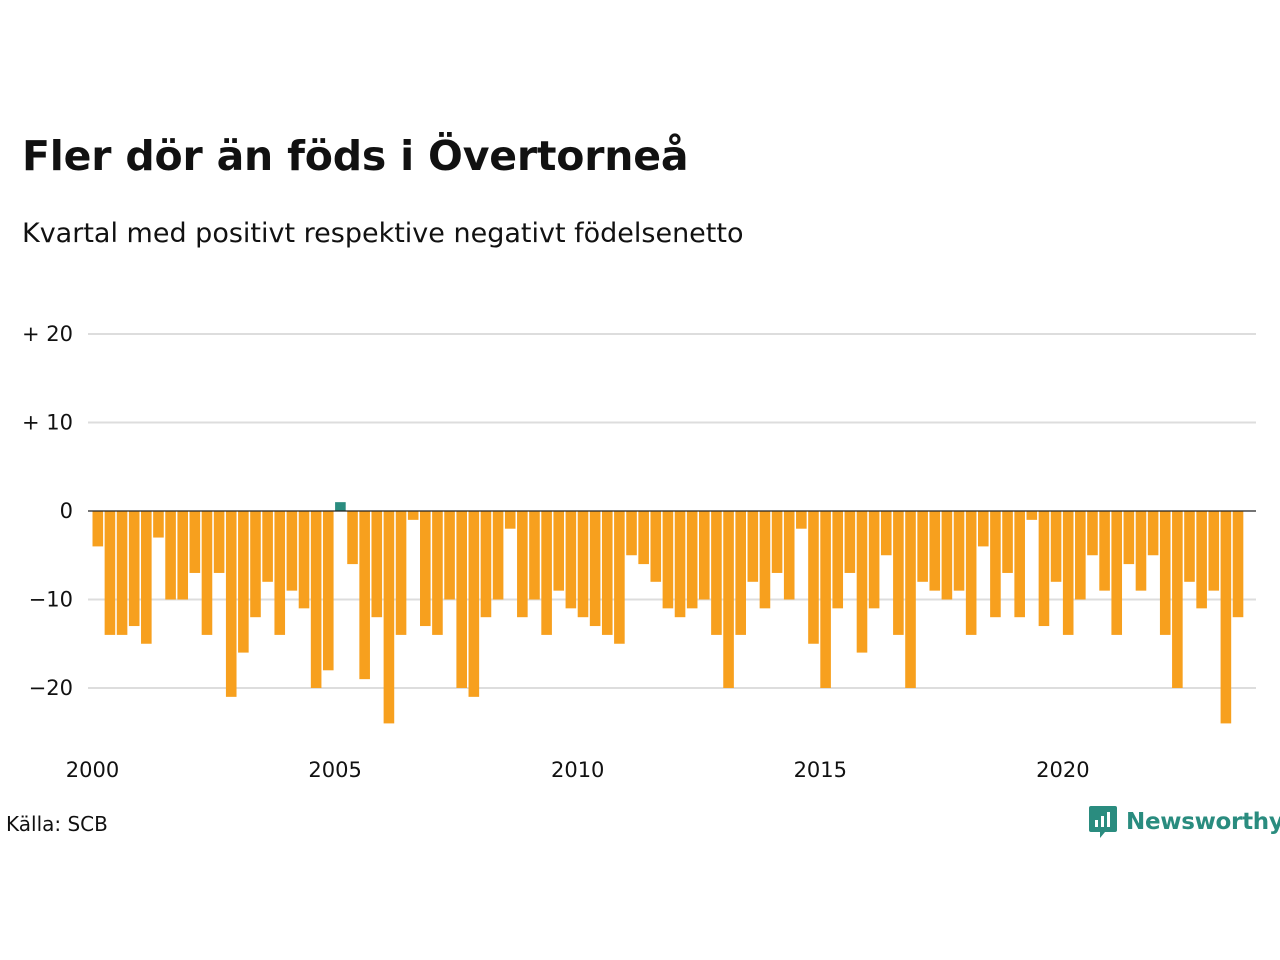  Describe the element at coordinates (656, 546) in the screenshot. I see `bar: 2011 K3: -8` at that location.